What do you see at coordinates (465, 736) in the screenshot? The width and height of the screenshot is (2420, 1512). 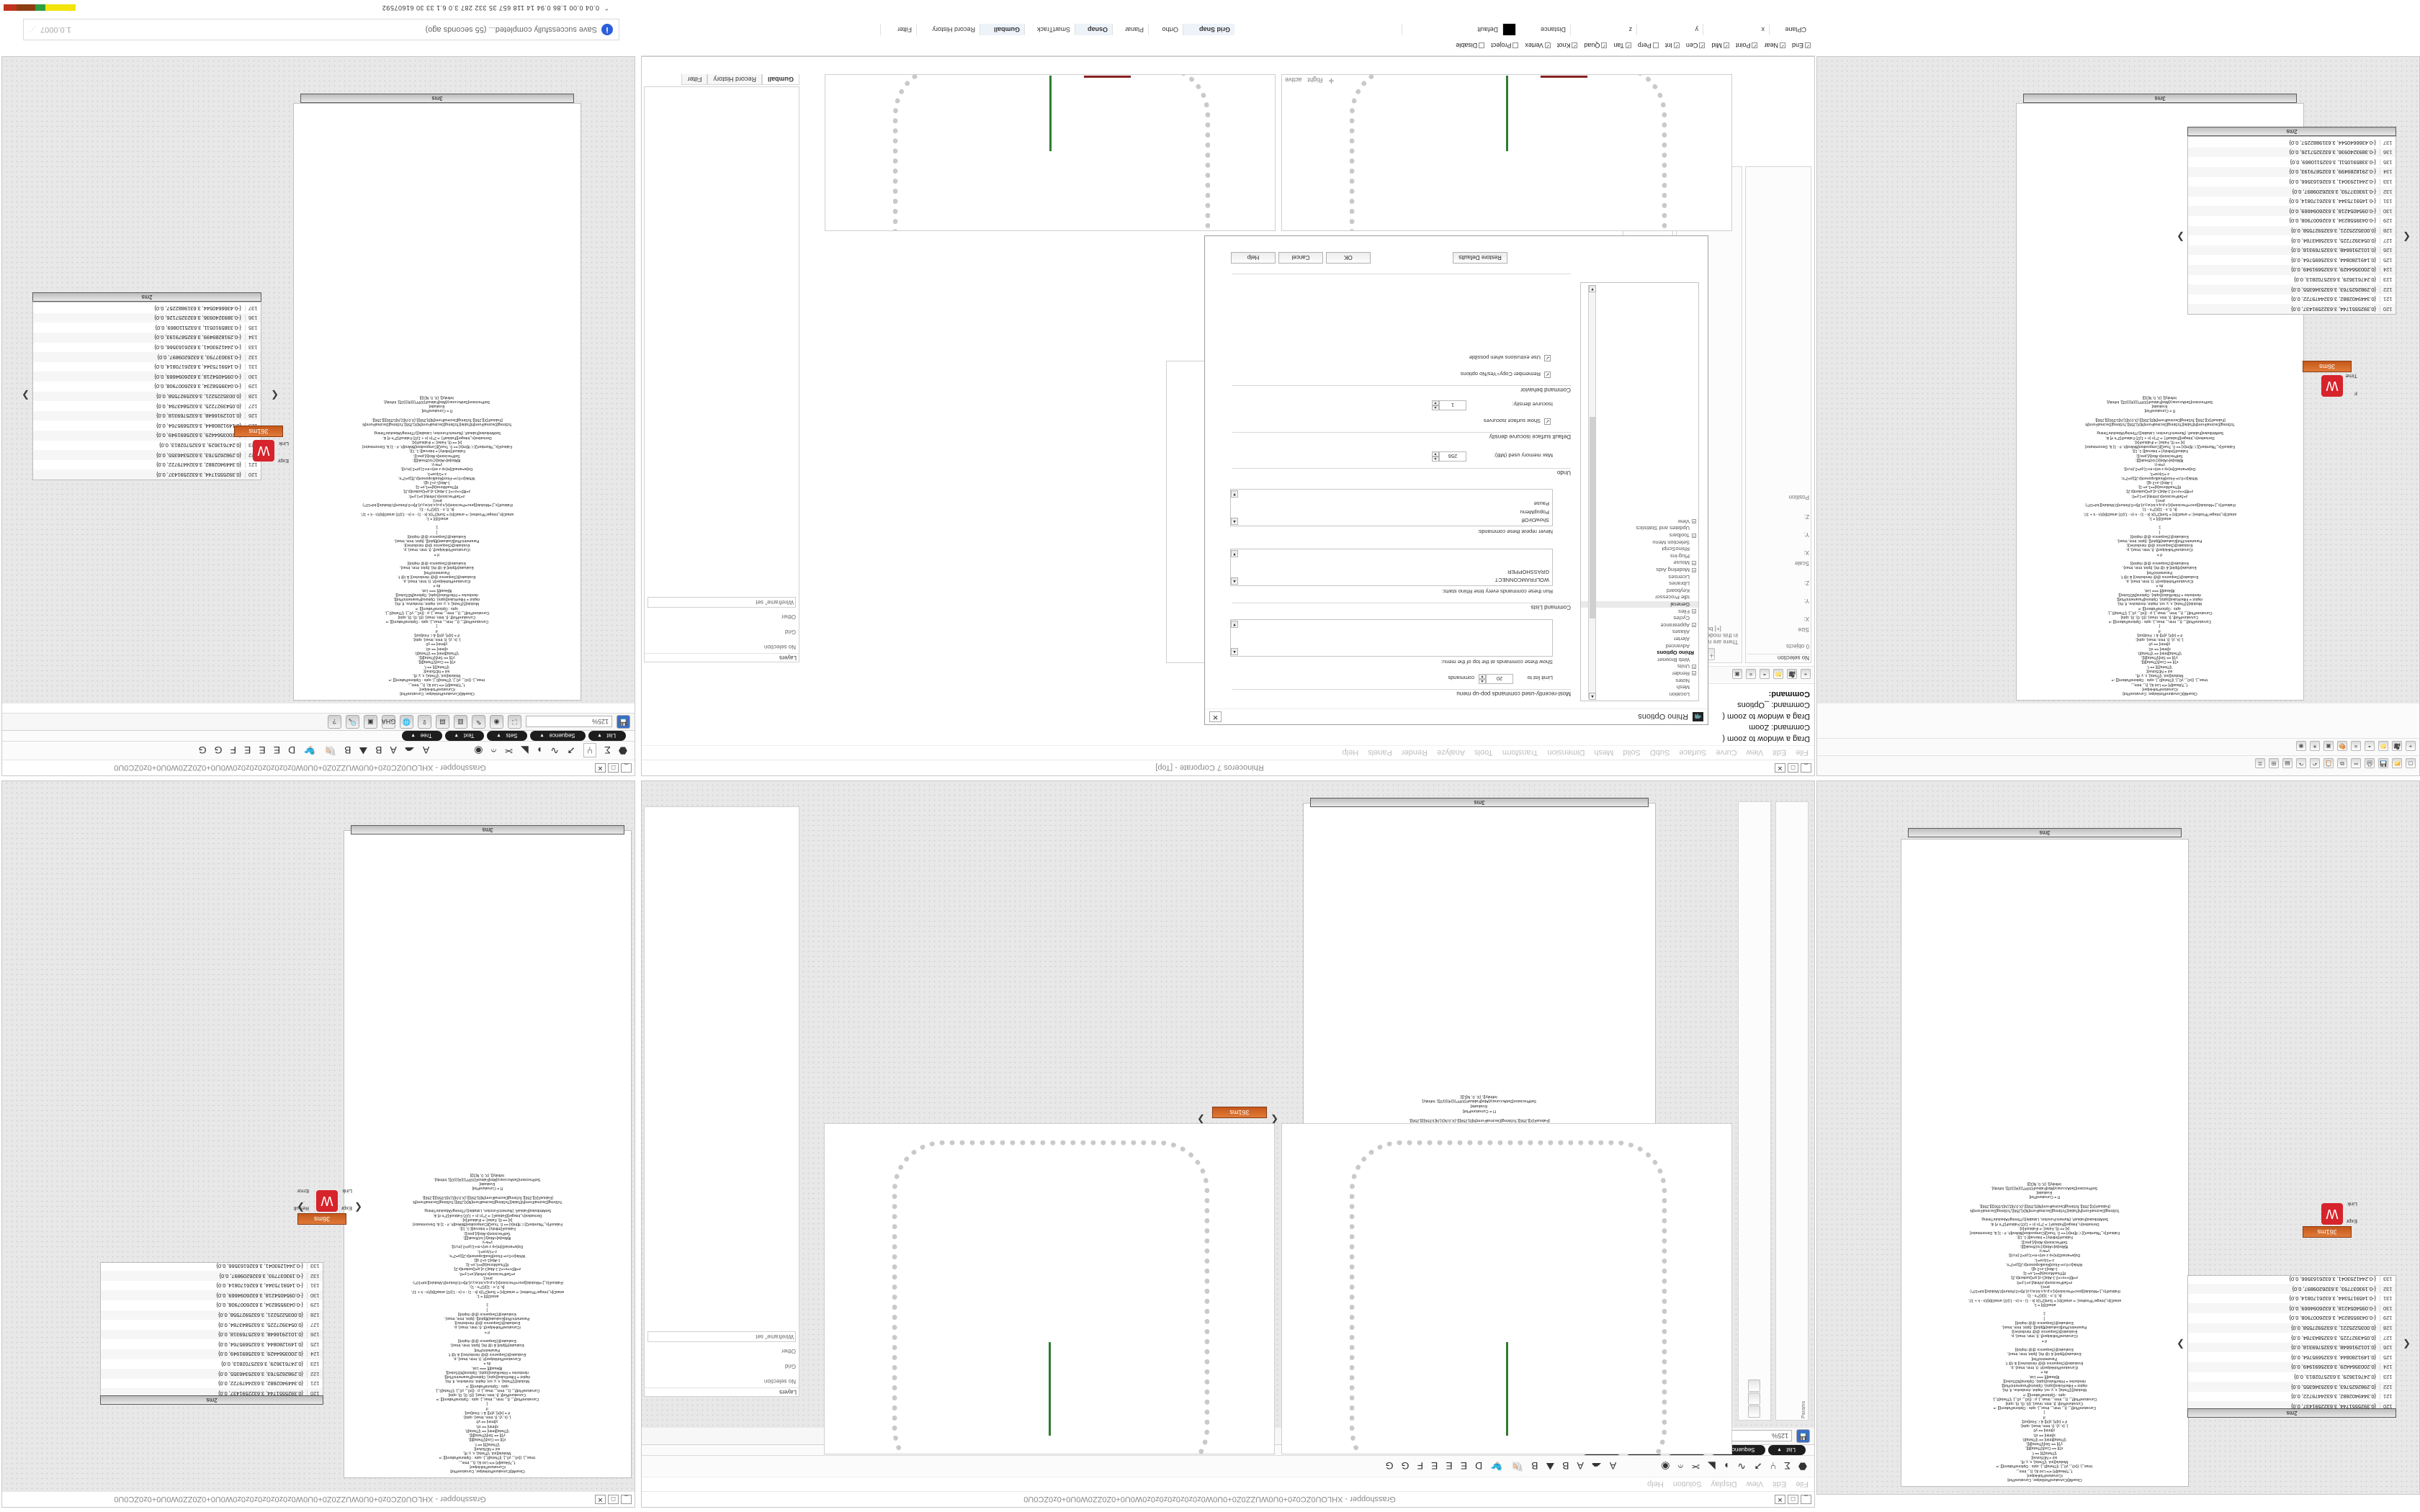 I see `gh-subtab-text: Text▾` at bounding box center [465, 736].